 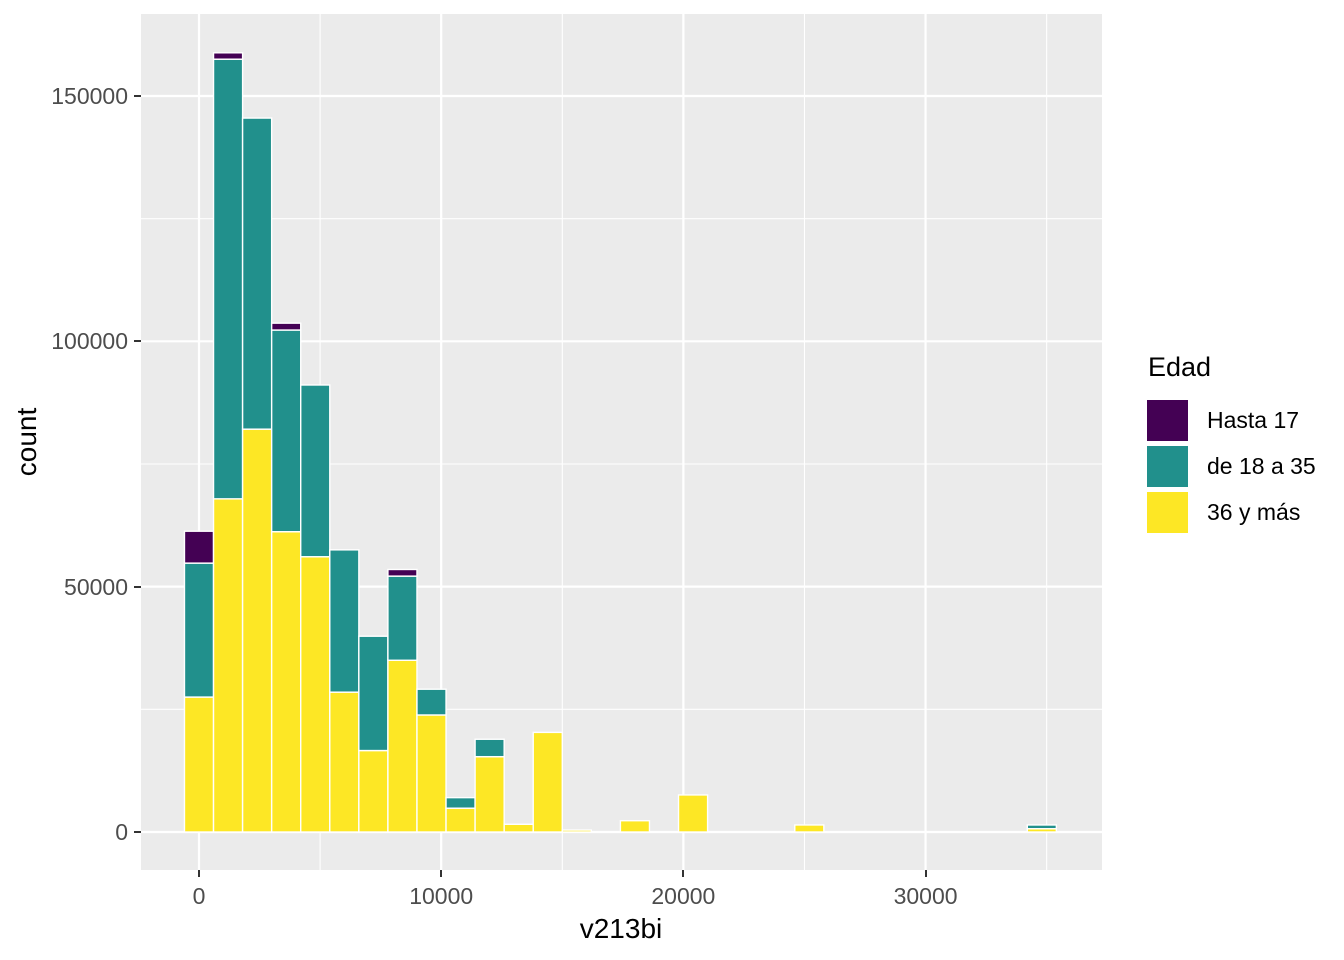 I want to click on legend-item-36-y-mas: 36 y más, so click(x=1242, y=512).